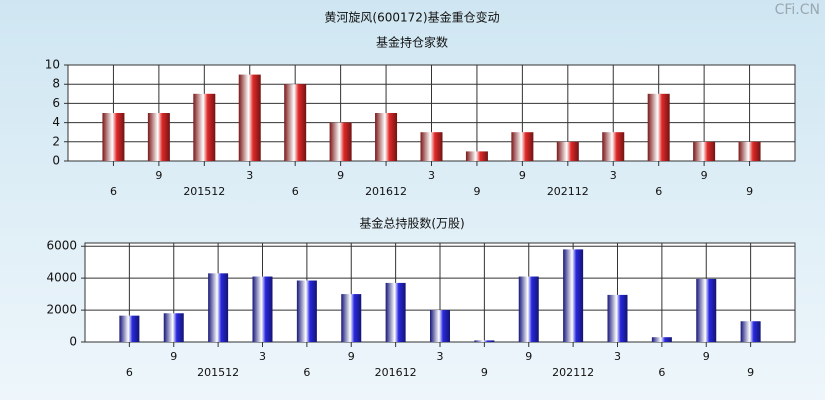 The width and height of the screenshot is (825, 400). Describe the element at coordinates (411, 17) in the screenshot. I see `page-title: 黄河旋风(600172)基金重仓变动` at that location.